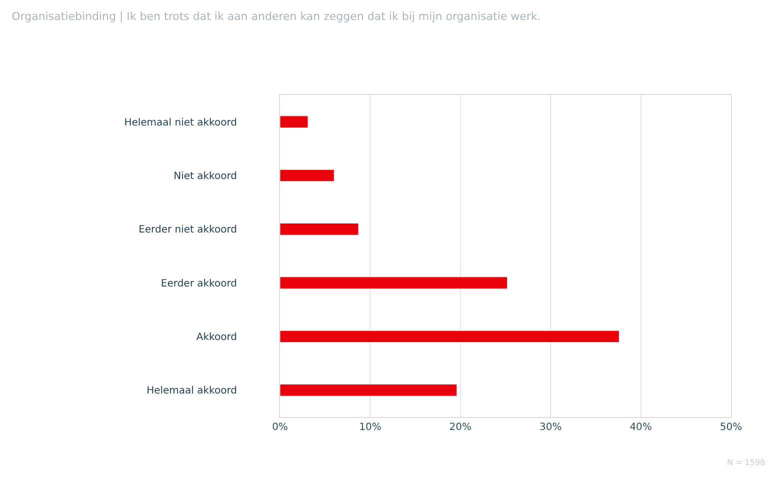  Describe the element at coordinates (460, 427) in the screenshot. I see `x-tick-label: 20%` at that location.